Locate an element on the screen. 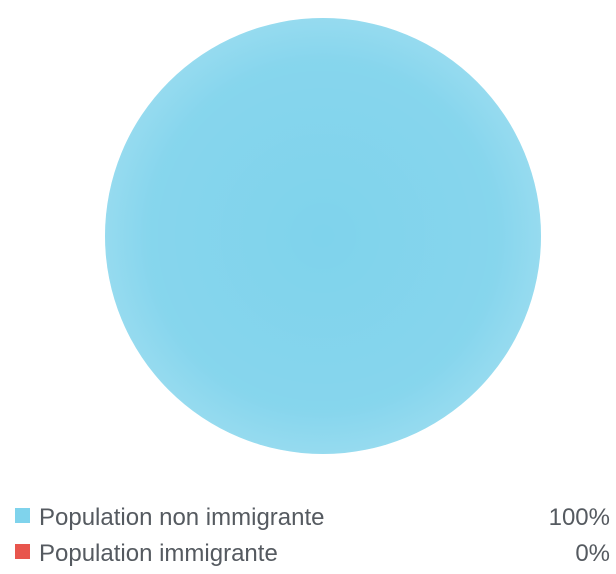  legend-item-immigrant: Population immigrante 0% is located at coordinates (312, 554).